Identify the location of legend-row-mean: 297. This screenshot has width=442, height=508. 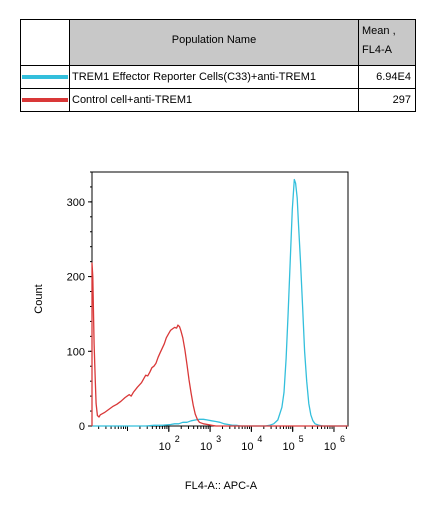
(387, 100).